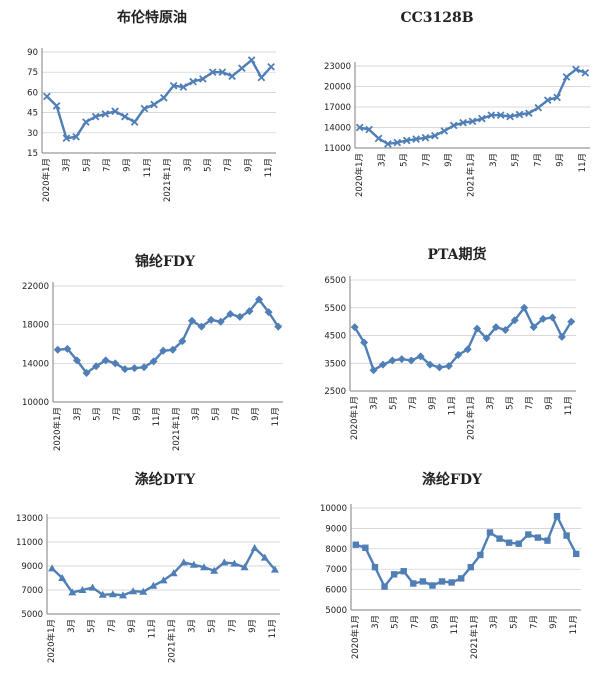 This screenshot has width=600, height=678. I want to click on y-tick-label: 15, so click(32, 154).